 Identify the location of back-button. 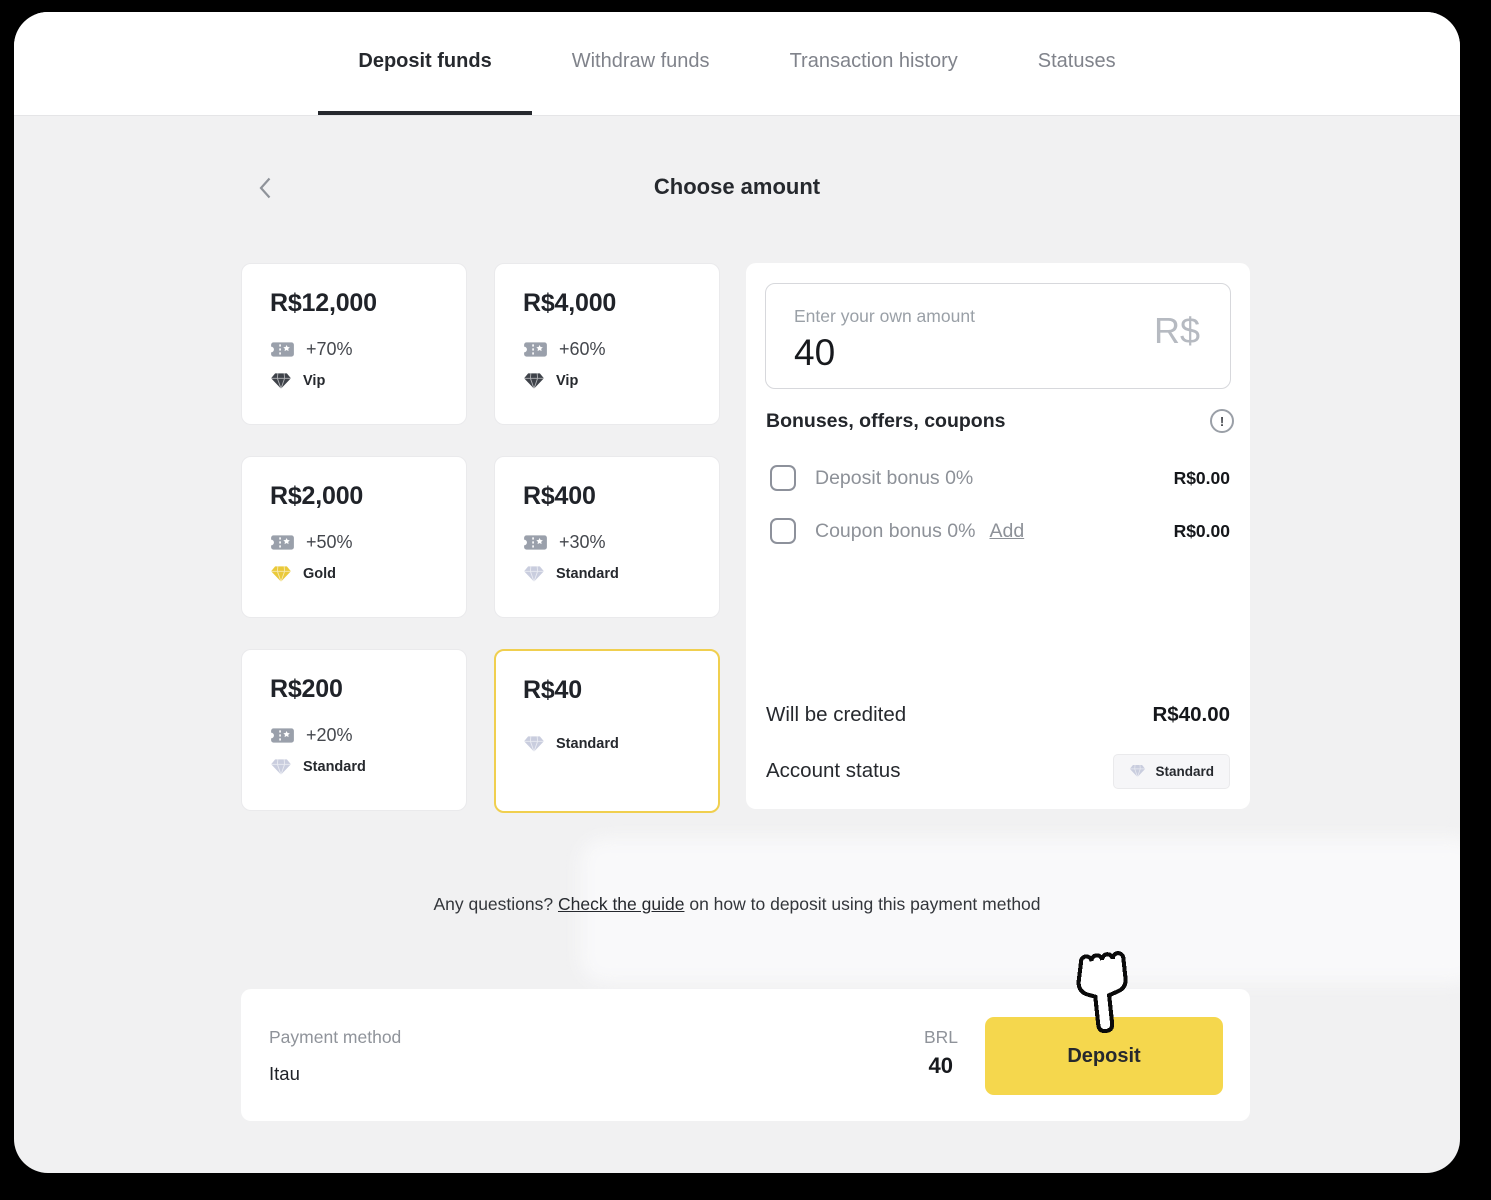
(265, 188).